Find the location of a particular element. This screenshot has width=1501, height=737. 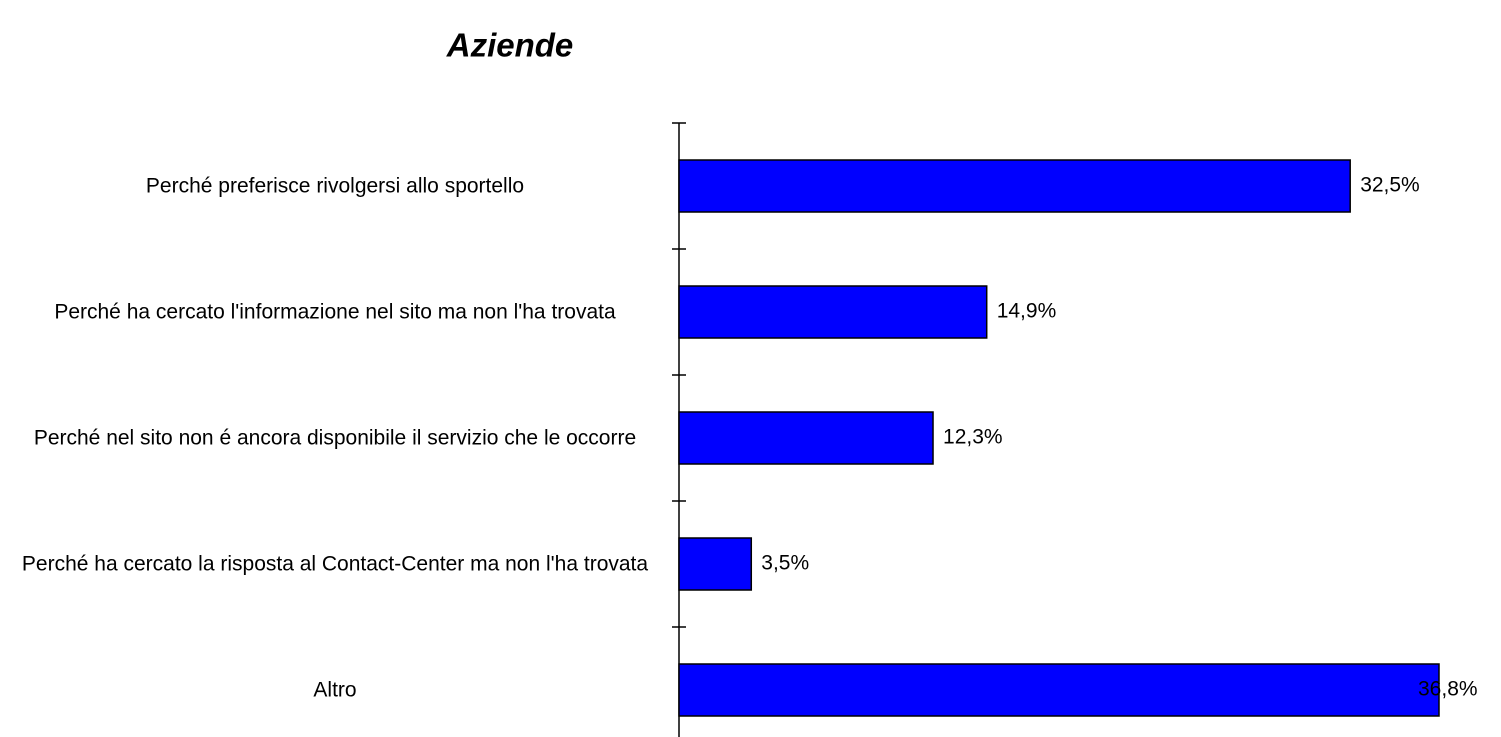

value-label: 3,5% is located at coordinates (785, 563).